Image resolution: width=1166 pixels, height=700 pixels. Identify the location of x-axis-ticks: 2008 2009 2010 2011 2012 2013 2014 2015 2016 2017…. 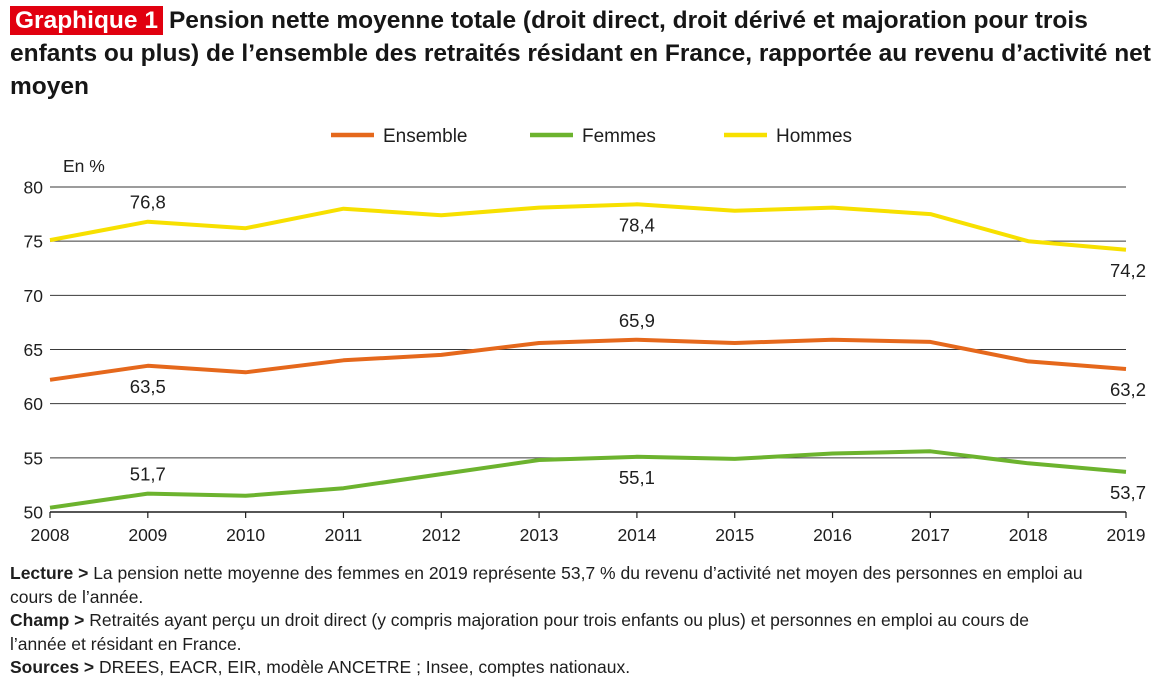
(588, 528).